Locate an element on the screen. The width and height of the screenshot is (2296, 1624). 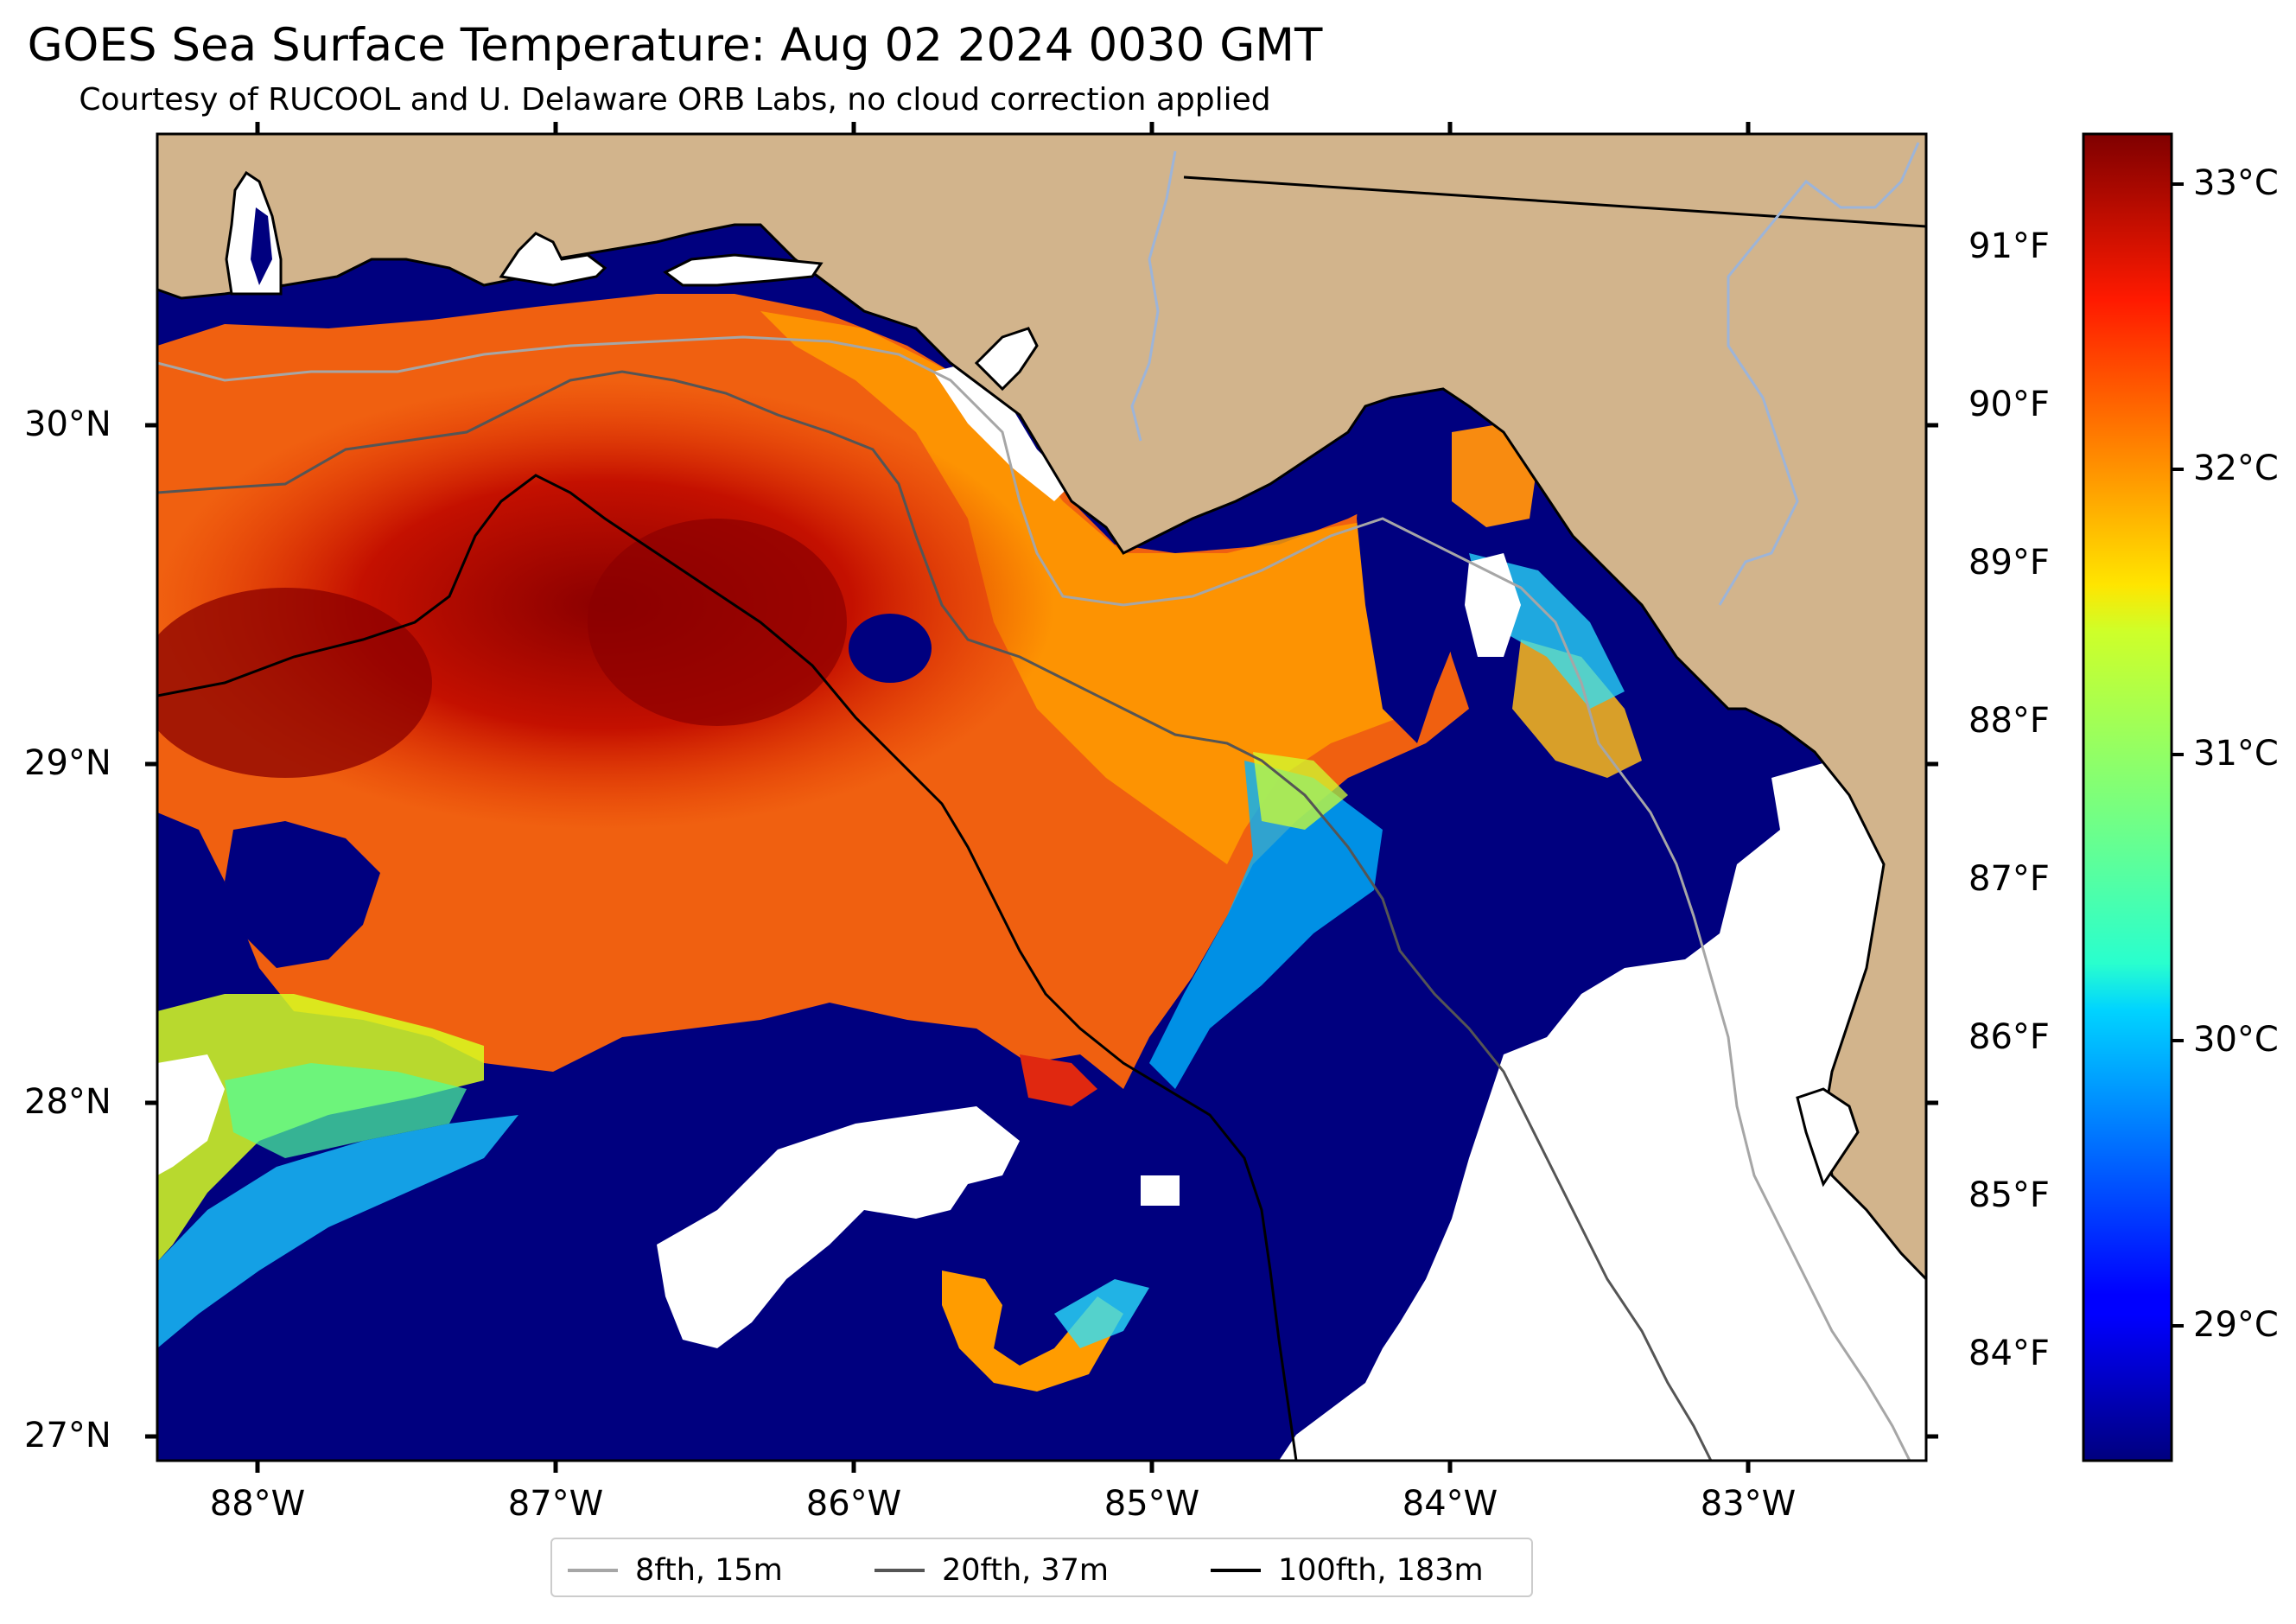
no-data-speck is located at coordinates (1160, 1190).